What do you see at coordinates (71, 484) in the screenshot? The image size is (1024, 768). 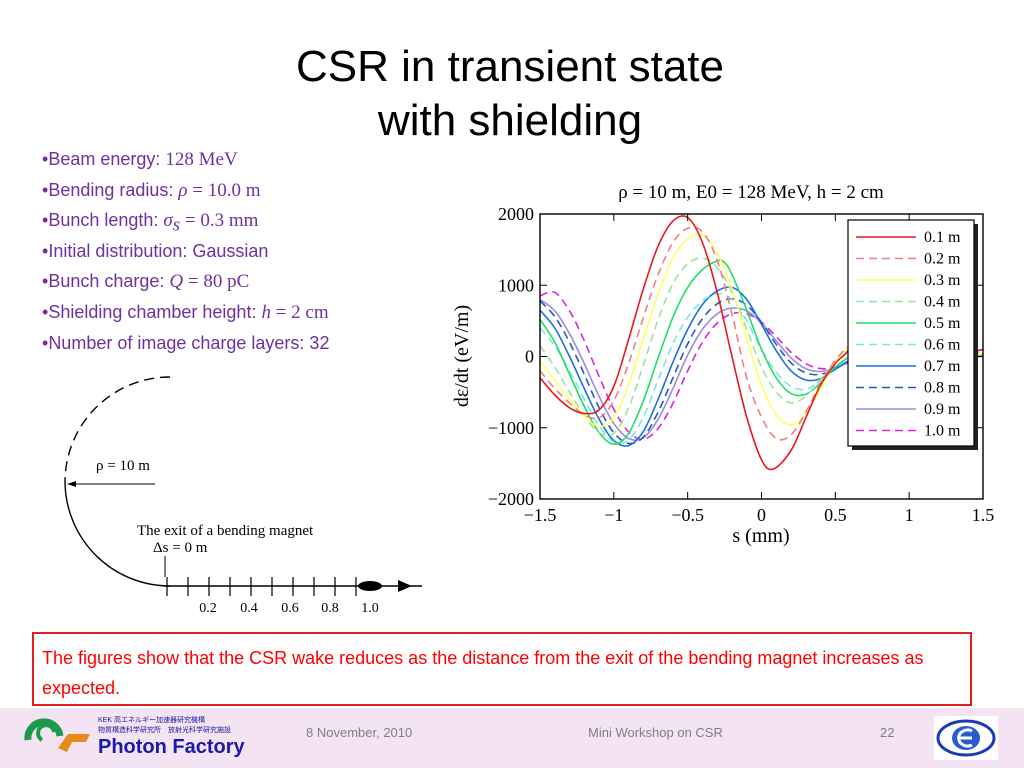 I see `radius-arrowhead` at bounding box center [71, 484].